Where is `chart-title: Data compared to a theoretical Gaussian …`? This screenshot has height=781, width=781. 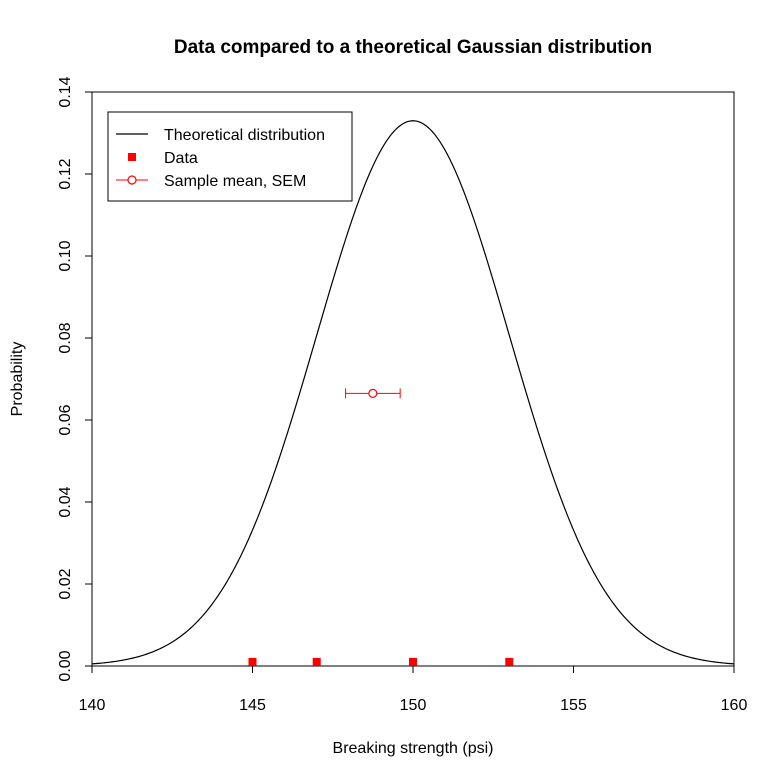 chart-title: Data compared to a theoretical Gaussian … is located at coordinates (413, 47).